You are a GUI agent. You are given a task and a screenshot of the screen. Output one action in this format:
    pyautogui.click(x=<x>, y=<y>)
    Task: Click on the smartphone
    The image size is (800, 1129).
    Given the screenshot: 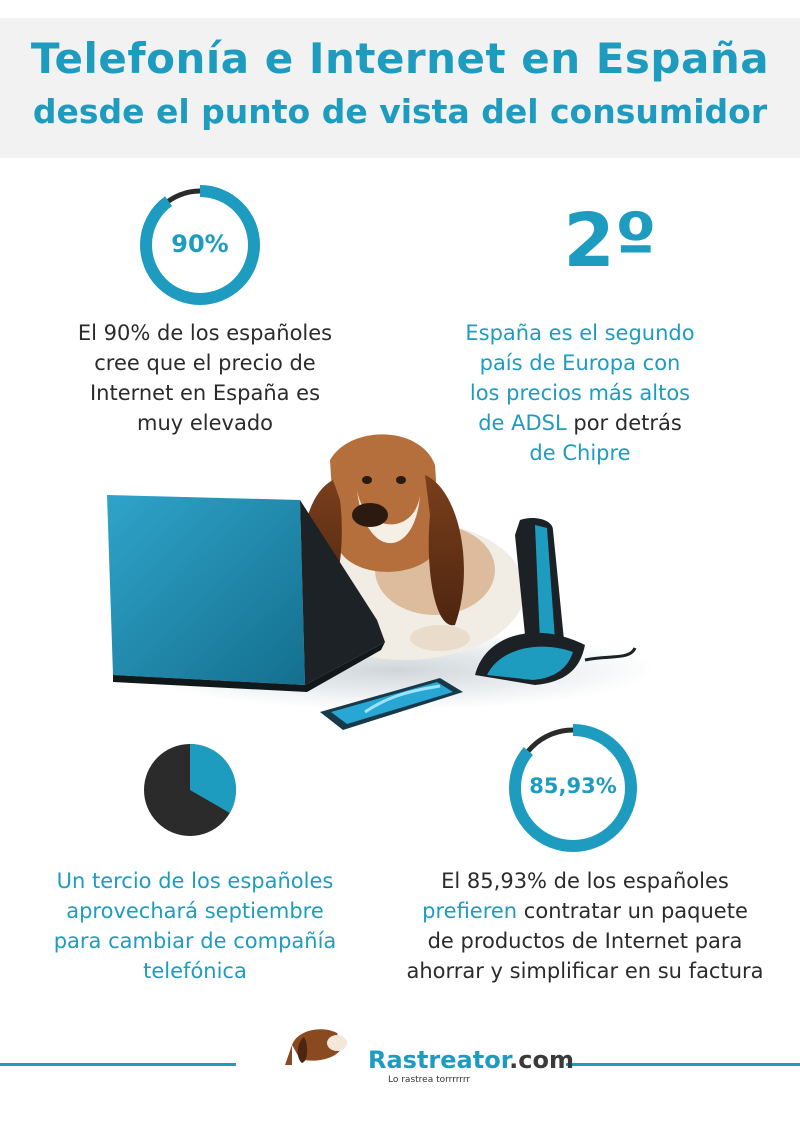 What is the action you would take?
    pyautogui.click(x=391, y=704)
    